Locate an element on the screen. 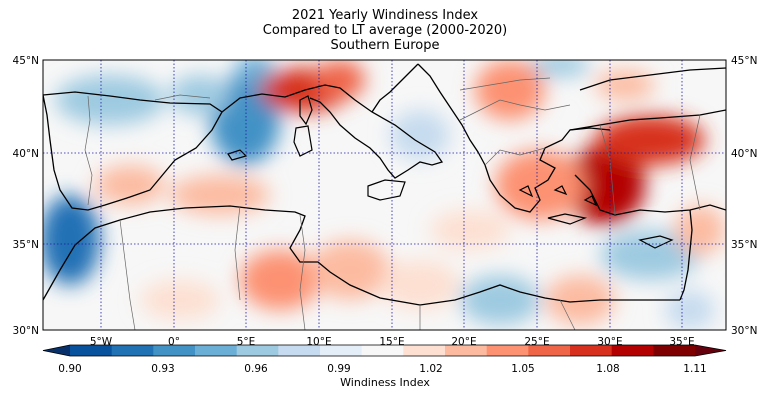 The image size is (770, 400). title-line-2: Compared to LT average (2000-2020) is located at coordinates (385, 30).